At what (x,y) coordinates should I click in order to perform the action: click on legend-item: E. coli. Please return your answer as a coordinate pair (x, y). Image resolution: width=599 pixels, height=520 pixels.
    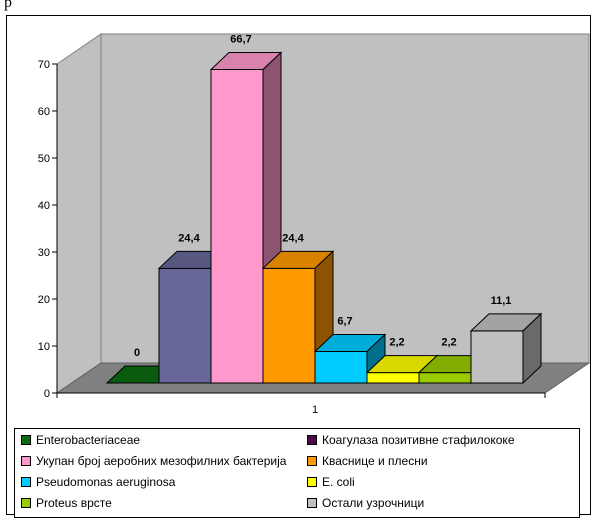
    Looking at the image, I should click on (331, 482).